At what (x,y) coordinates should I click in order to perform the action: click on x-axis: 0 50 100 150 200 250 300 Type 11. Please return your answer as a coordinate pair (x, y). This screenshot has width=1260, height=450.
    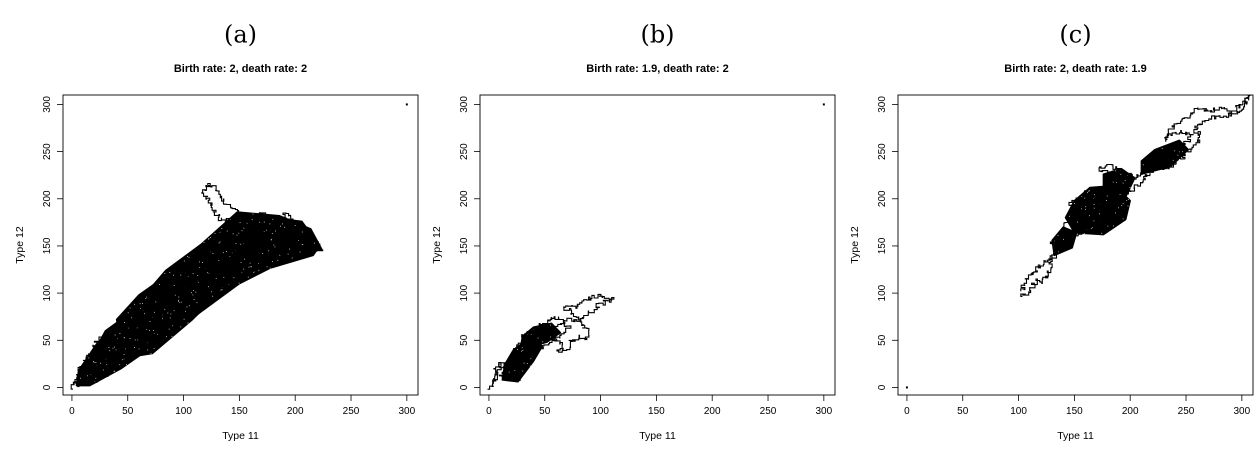
    Looking at the image, I should click on (659, 418).